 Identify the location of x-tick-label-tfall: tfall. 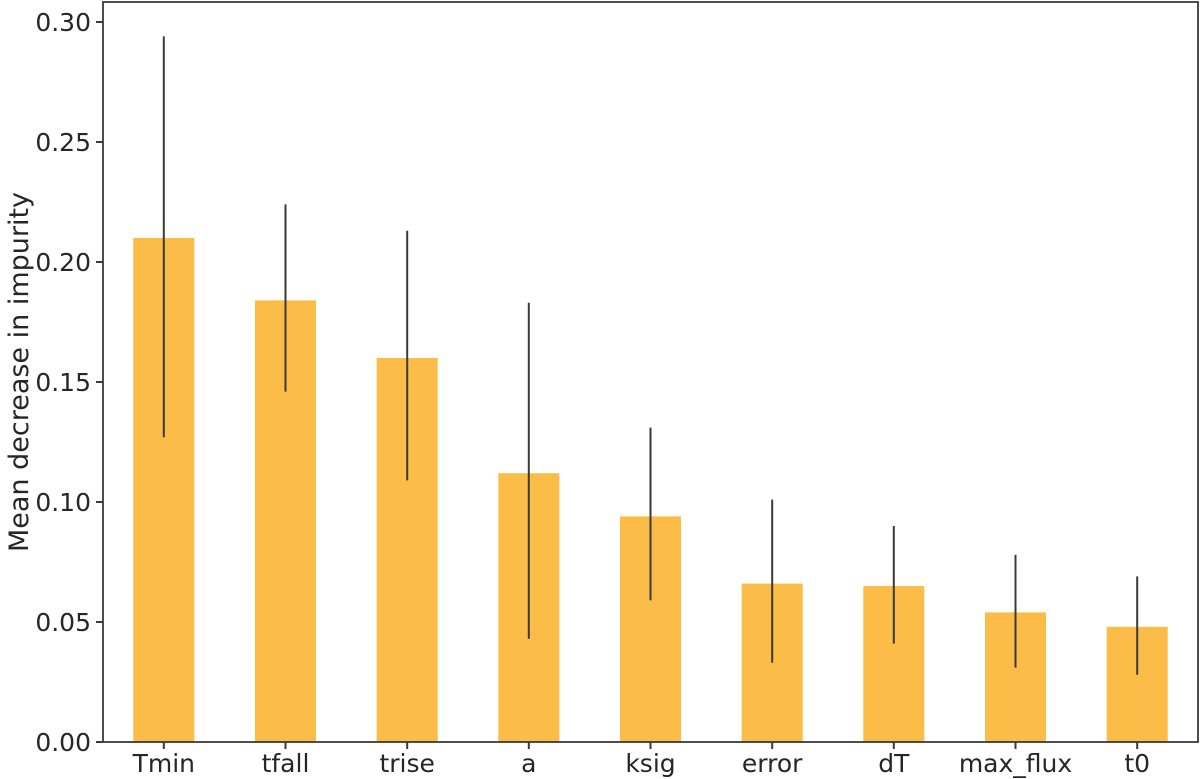
(286, 763).